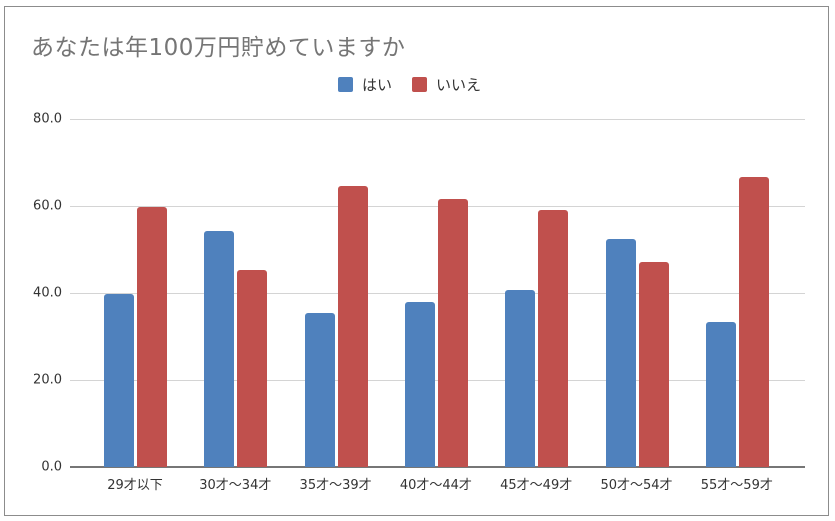 This screenshot has height=521, width=835. I want to click on y-tick-label: 20.0, so click(47, 380).